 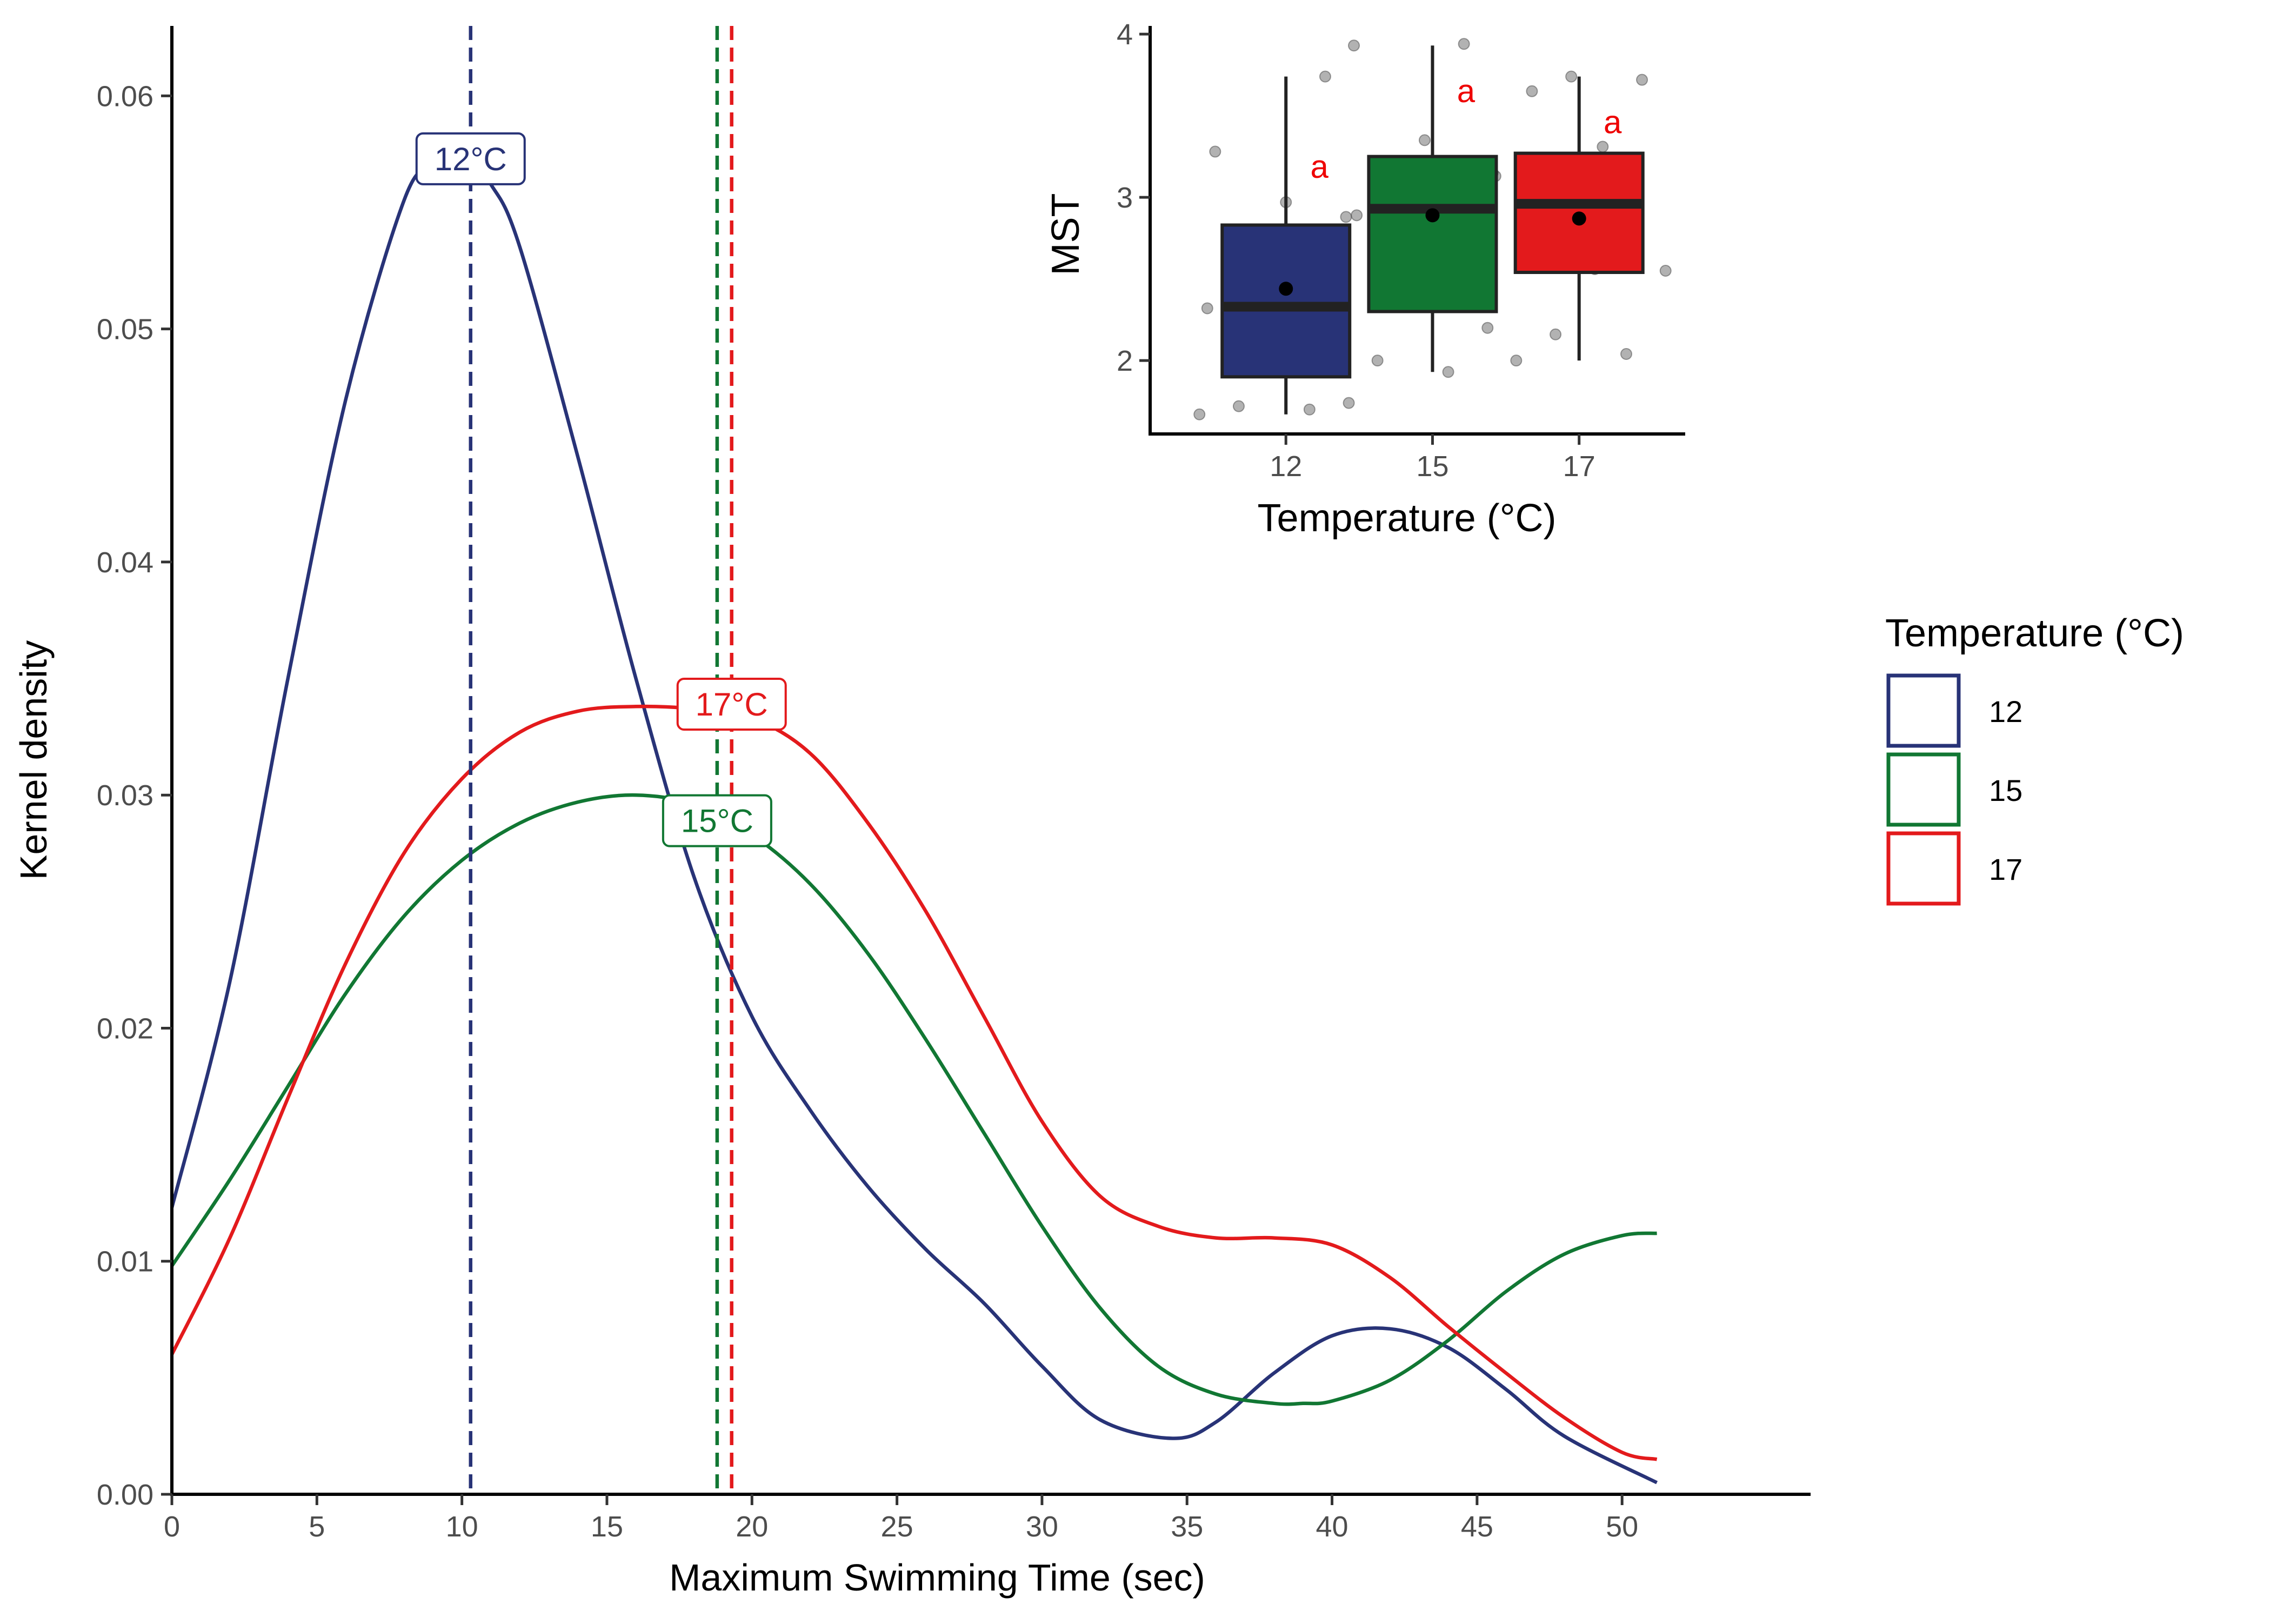 I want to click on boxplot-inset: a a a 2 3 4 12 15 17 Temperature (°C) MST, so click(x=1364, y=279).